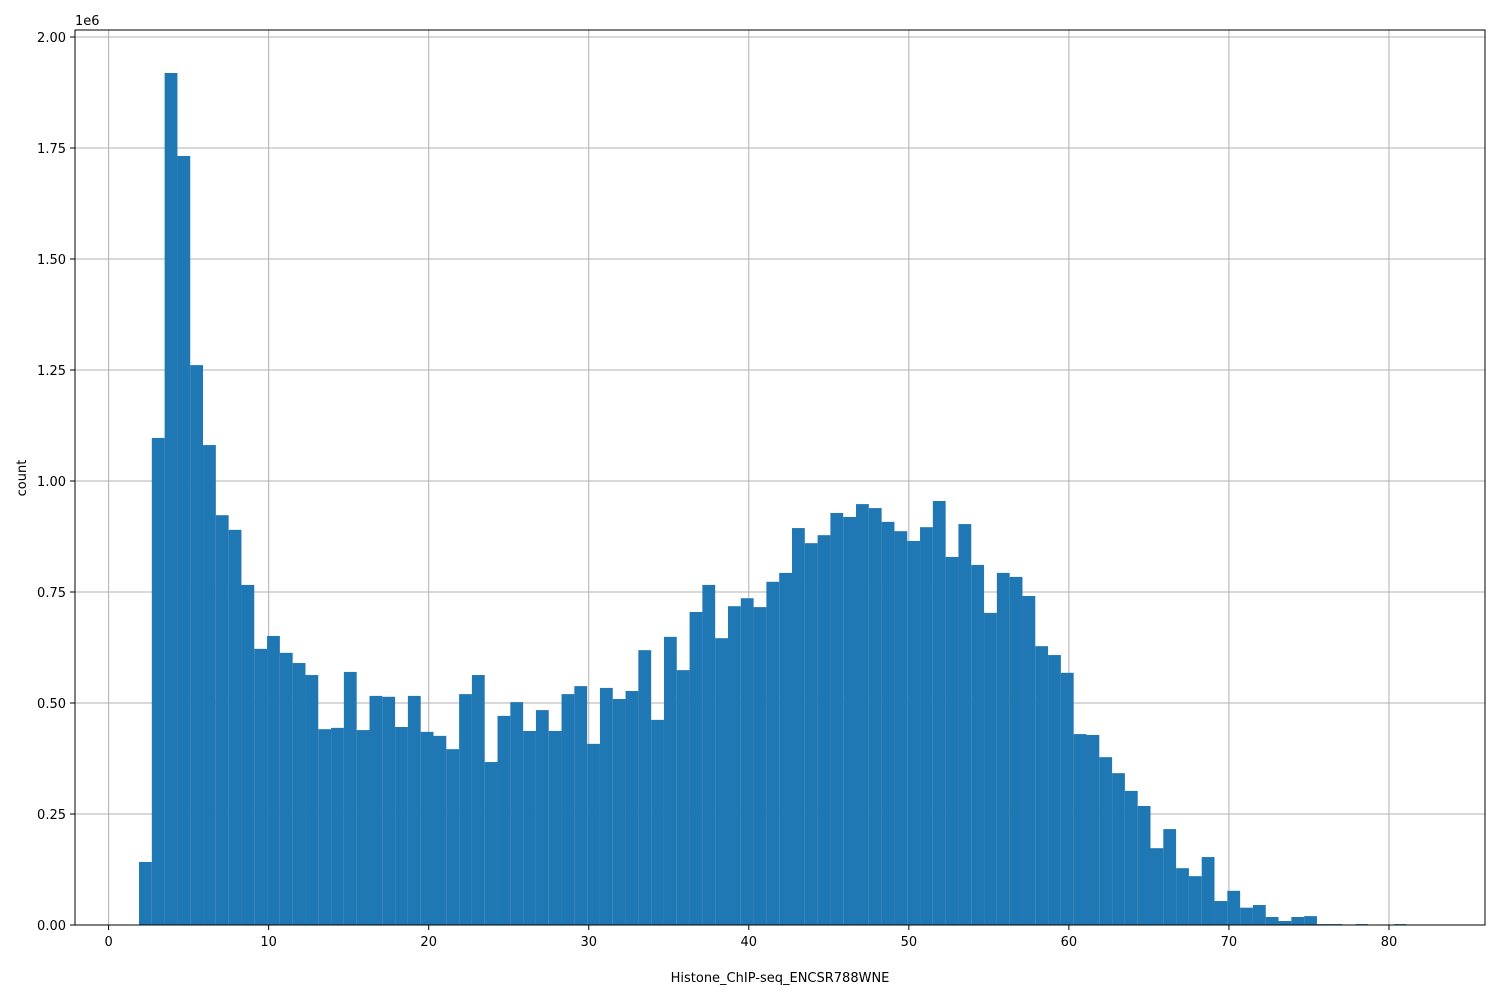 The height and width of the screenshot is (1000, 1500). Describe the element at coordinates (108, 942) in the screenshot. I see `x-tick-label: 0` at that location.